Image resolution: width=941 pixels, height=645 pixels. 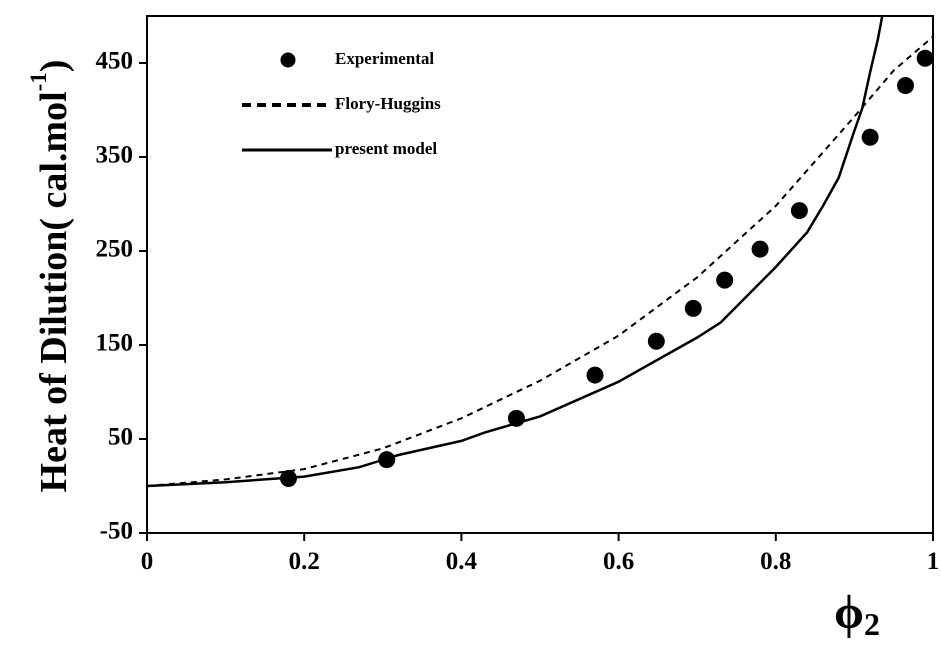 I want to click on legend-label: Flory-Huggins, so click(x=388, y=103).